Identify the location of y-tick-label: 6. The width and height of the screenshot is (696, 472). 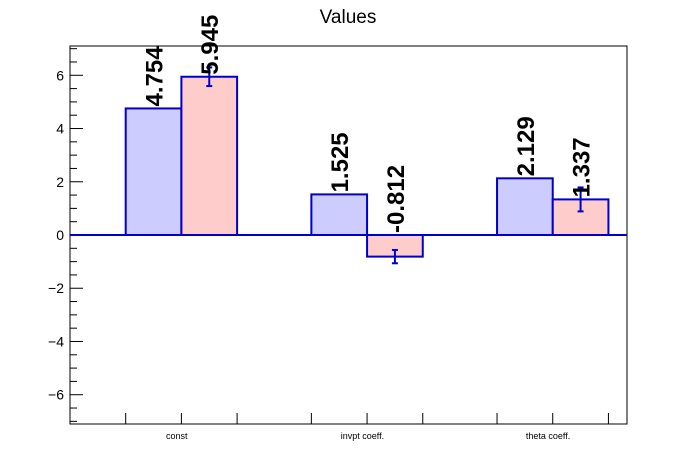
(60, 75).